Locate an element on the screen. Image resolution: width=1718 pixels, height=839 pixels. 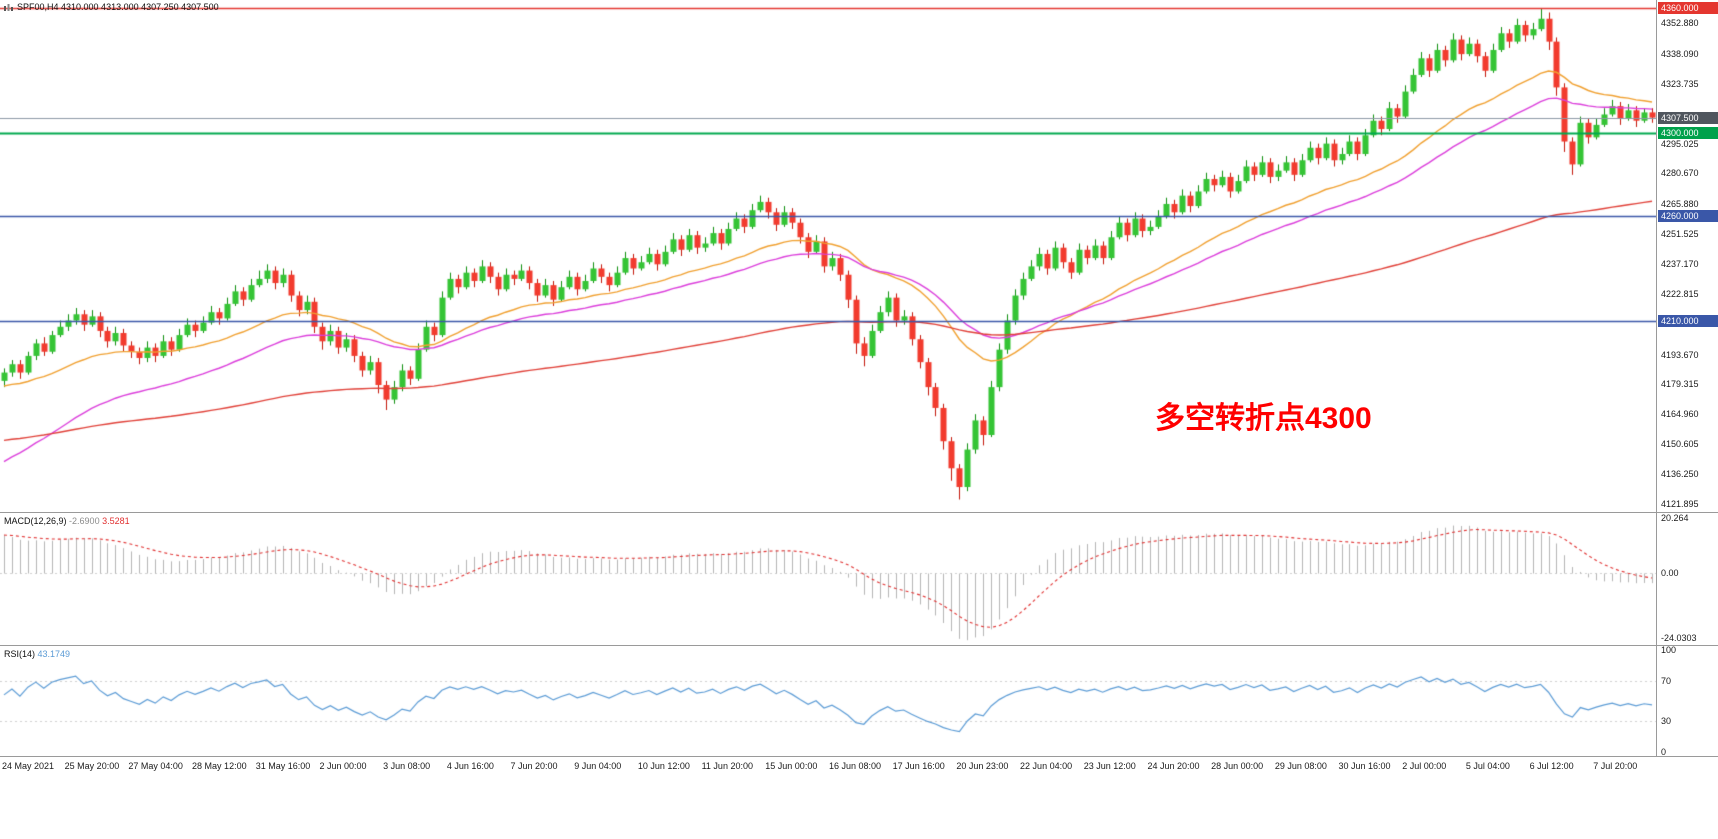
time-axis-label: 24 Jun 20:00 is located at coordinates (1173, 766).